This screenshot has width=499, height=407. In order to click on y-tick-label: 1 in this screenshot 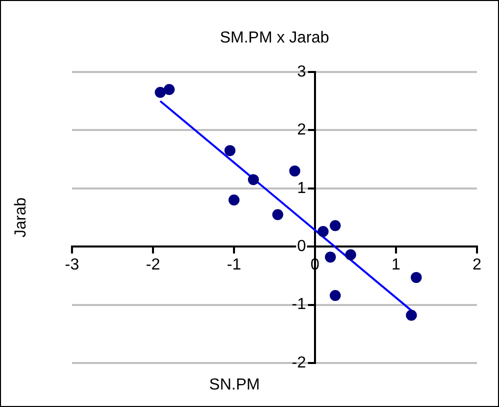, I will do `click(301, 188)`.